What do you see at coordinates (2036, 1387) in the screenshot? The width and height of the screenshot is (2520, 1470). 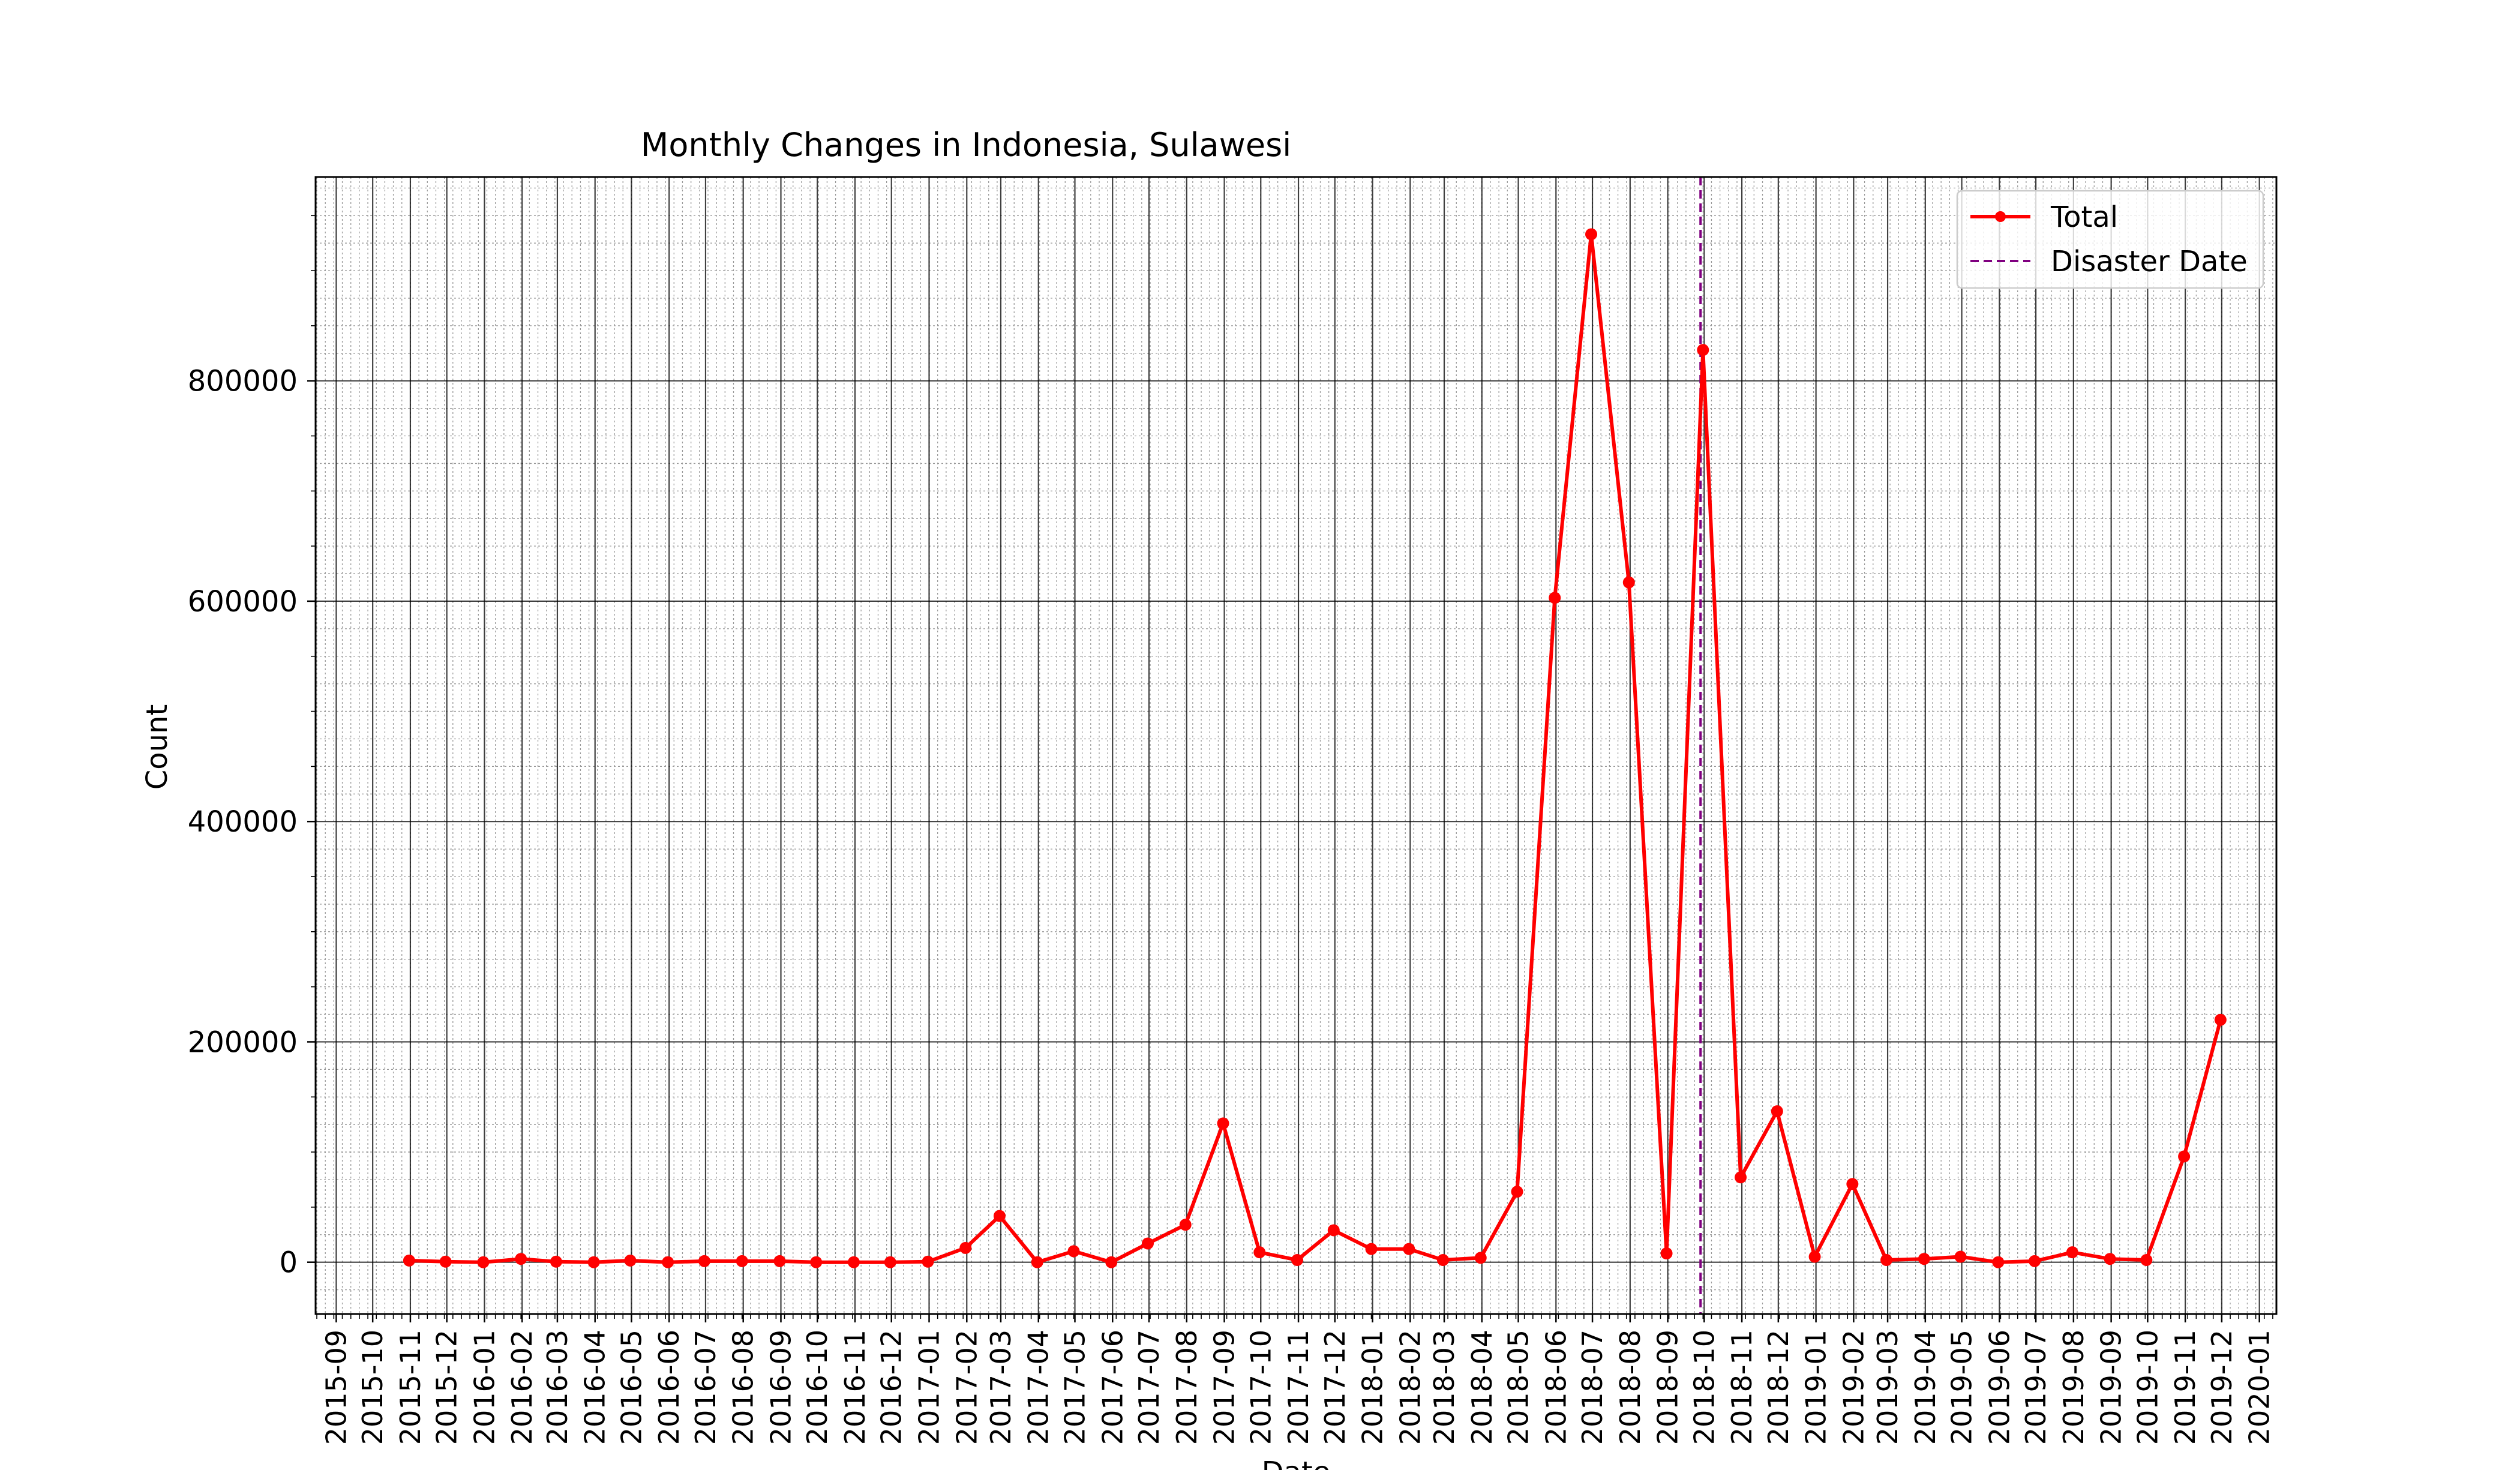 I see `x-tick-label: 2019-07` at bounding box center [2036, 1387].